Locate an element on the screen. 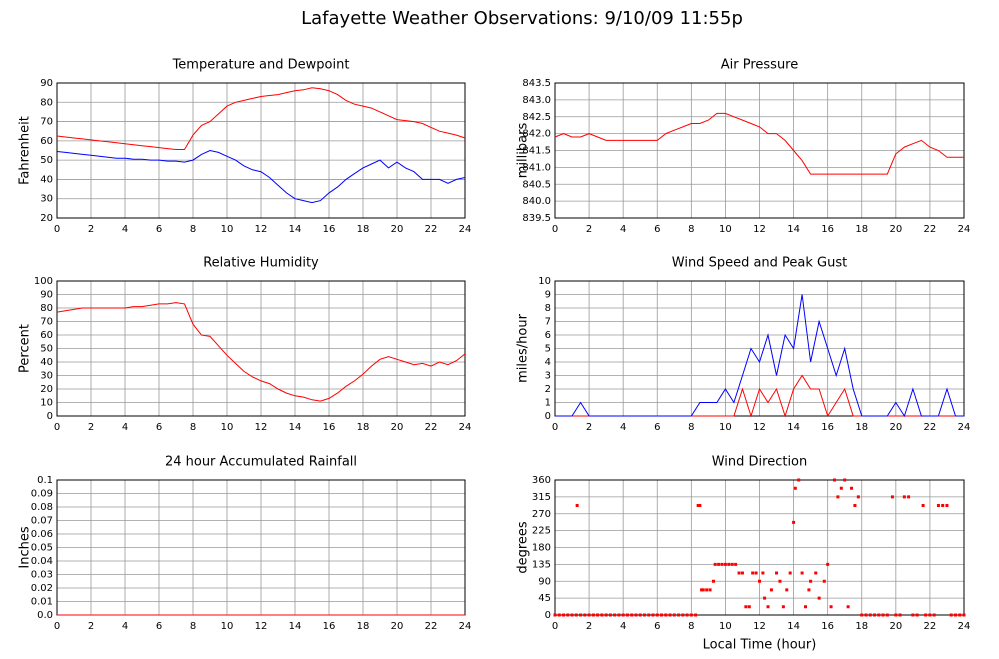 Image resolution: width=999 pixels, height=659 pixels. y-tick-label: 0.09 is located at coordinates (42, 494).